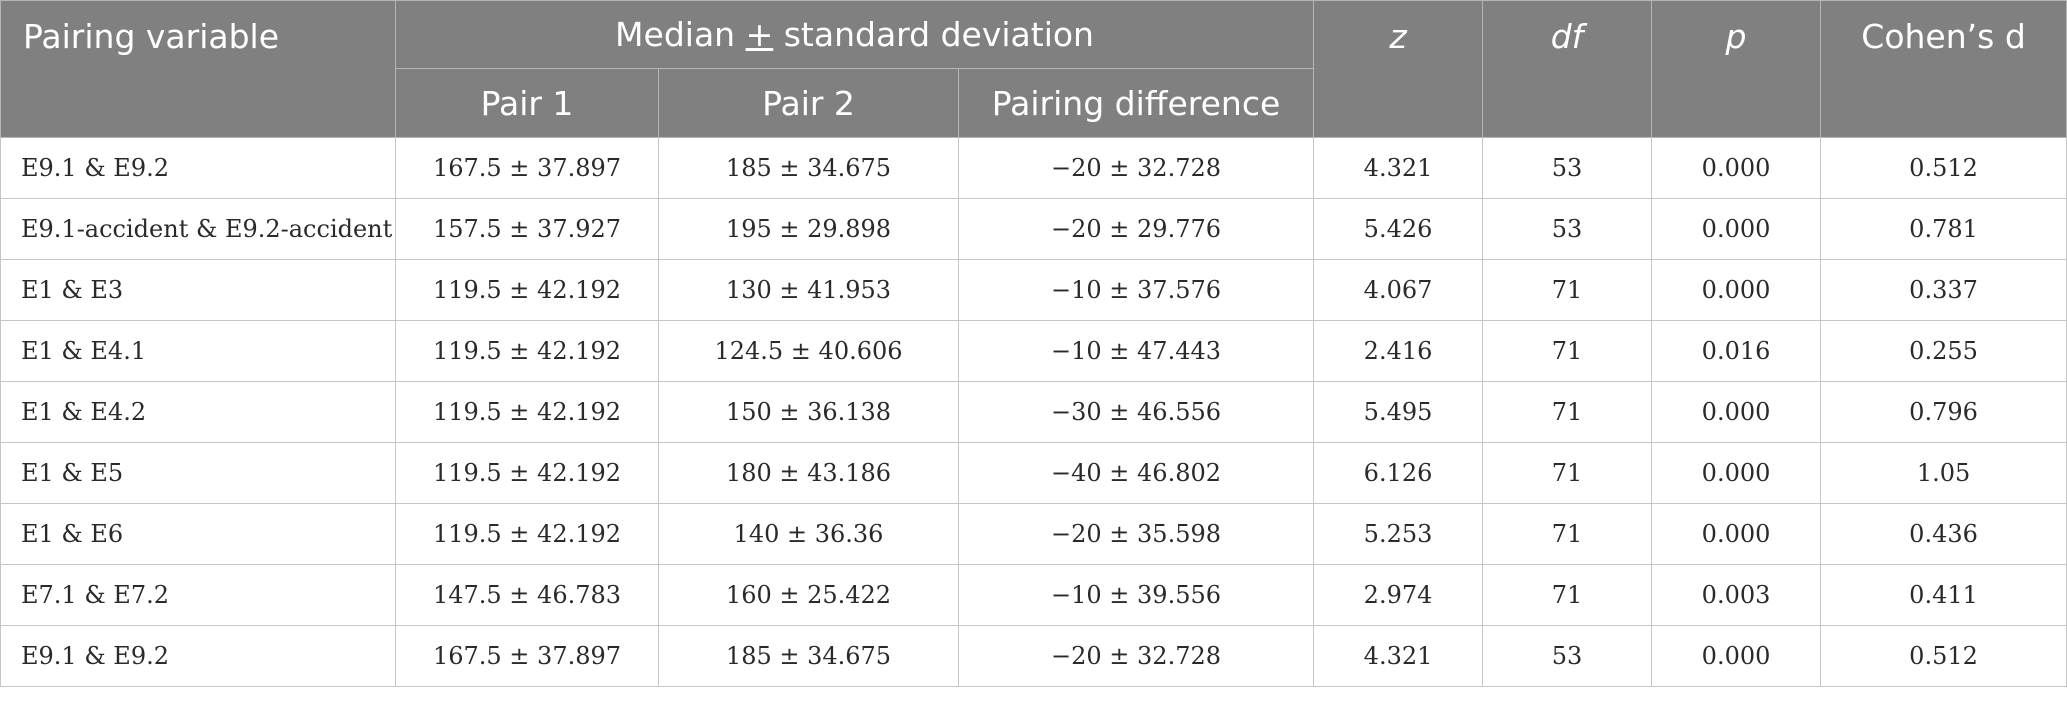 Image resolution: width=2067 pixels, height=718 pixels. Describe the element at coordinates (527, 103) in the screenshot. I see `header-pair1: Pair 1` at that location.